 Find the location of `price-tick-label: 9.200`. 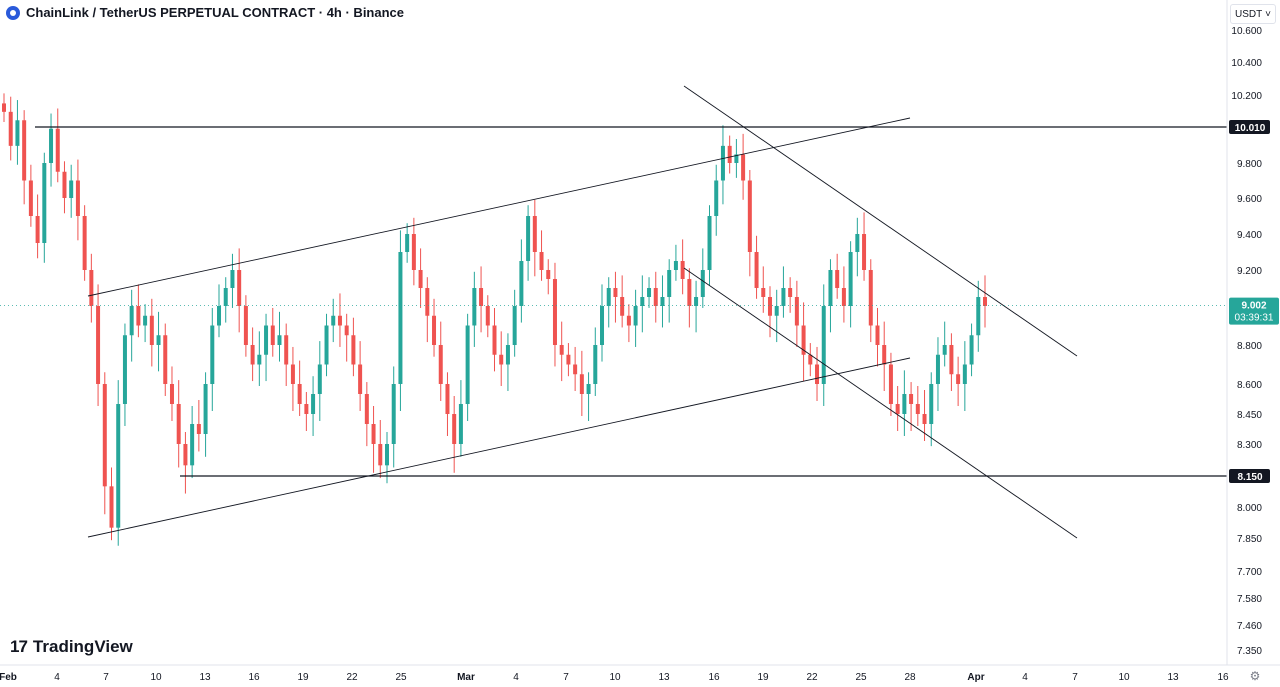

price-tick-label: 9.200 is located at coordinates (1249, 271).